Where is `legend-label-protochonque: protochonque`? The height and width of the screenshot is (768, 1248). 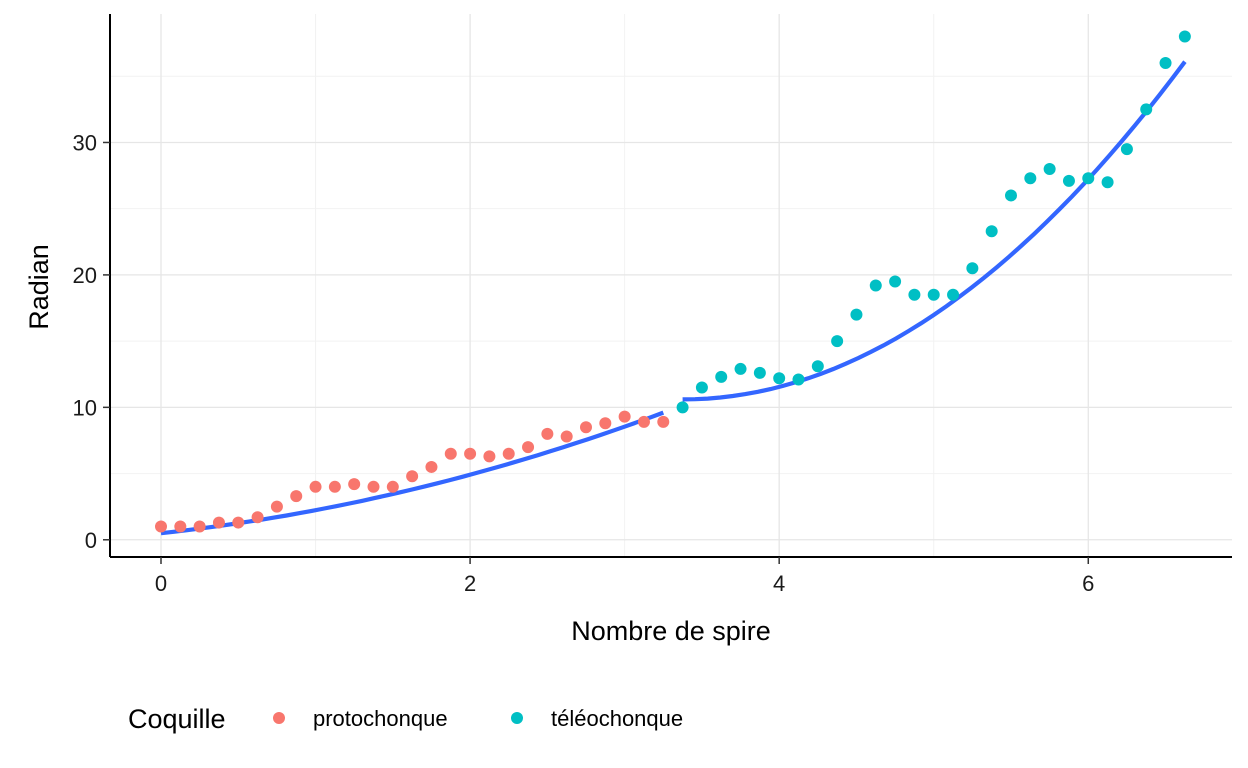 legend-label-protochonque: protochonque is located at coordinates (380, 718).